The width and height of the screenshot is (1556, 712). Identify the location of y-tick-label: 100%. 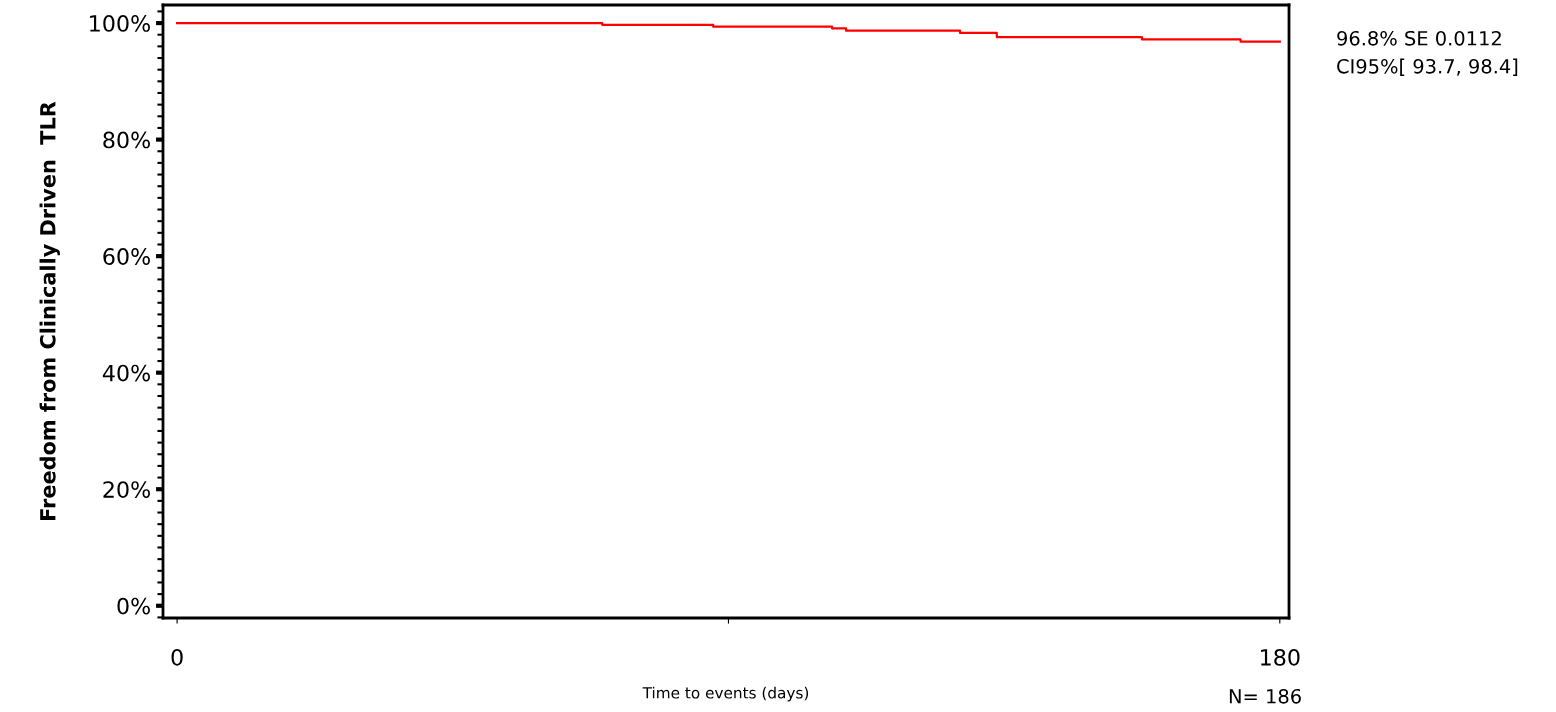
(120, 23).